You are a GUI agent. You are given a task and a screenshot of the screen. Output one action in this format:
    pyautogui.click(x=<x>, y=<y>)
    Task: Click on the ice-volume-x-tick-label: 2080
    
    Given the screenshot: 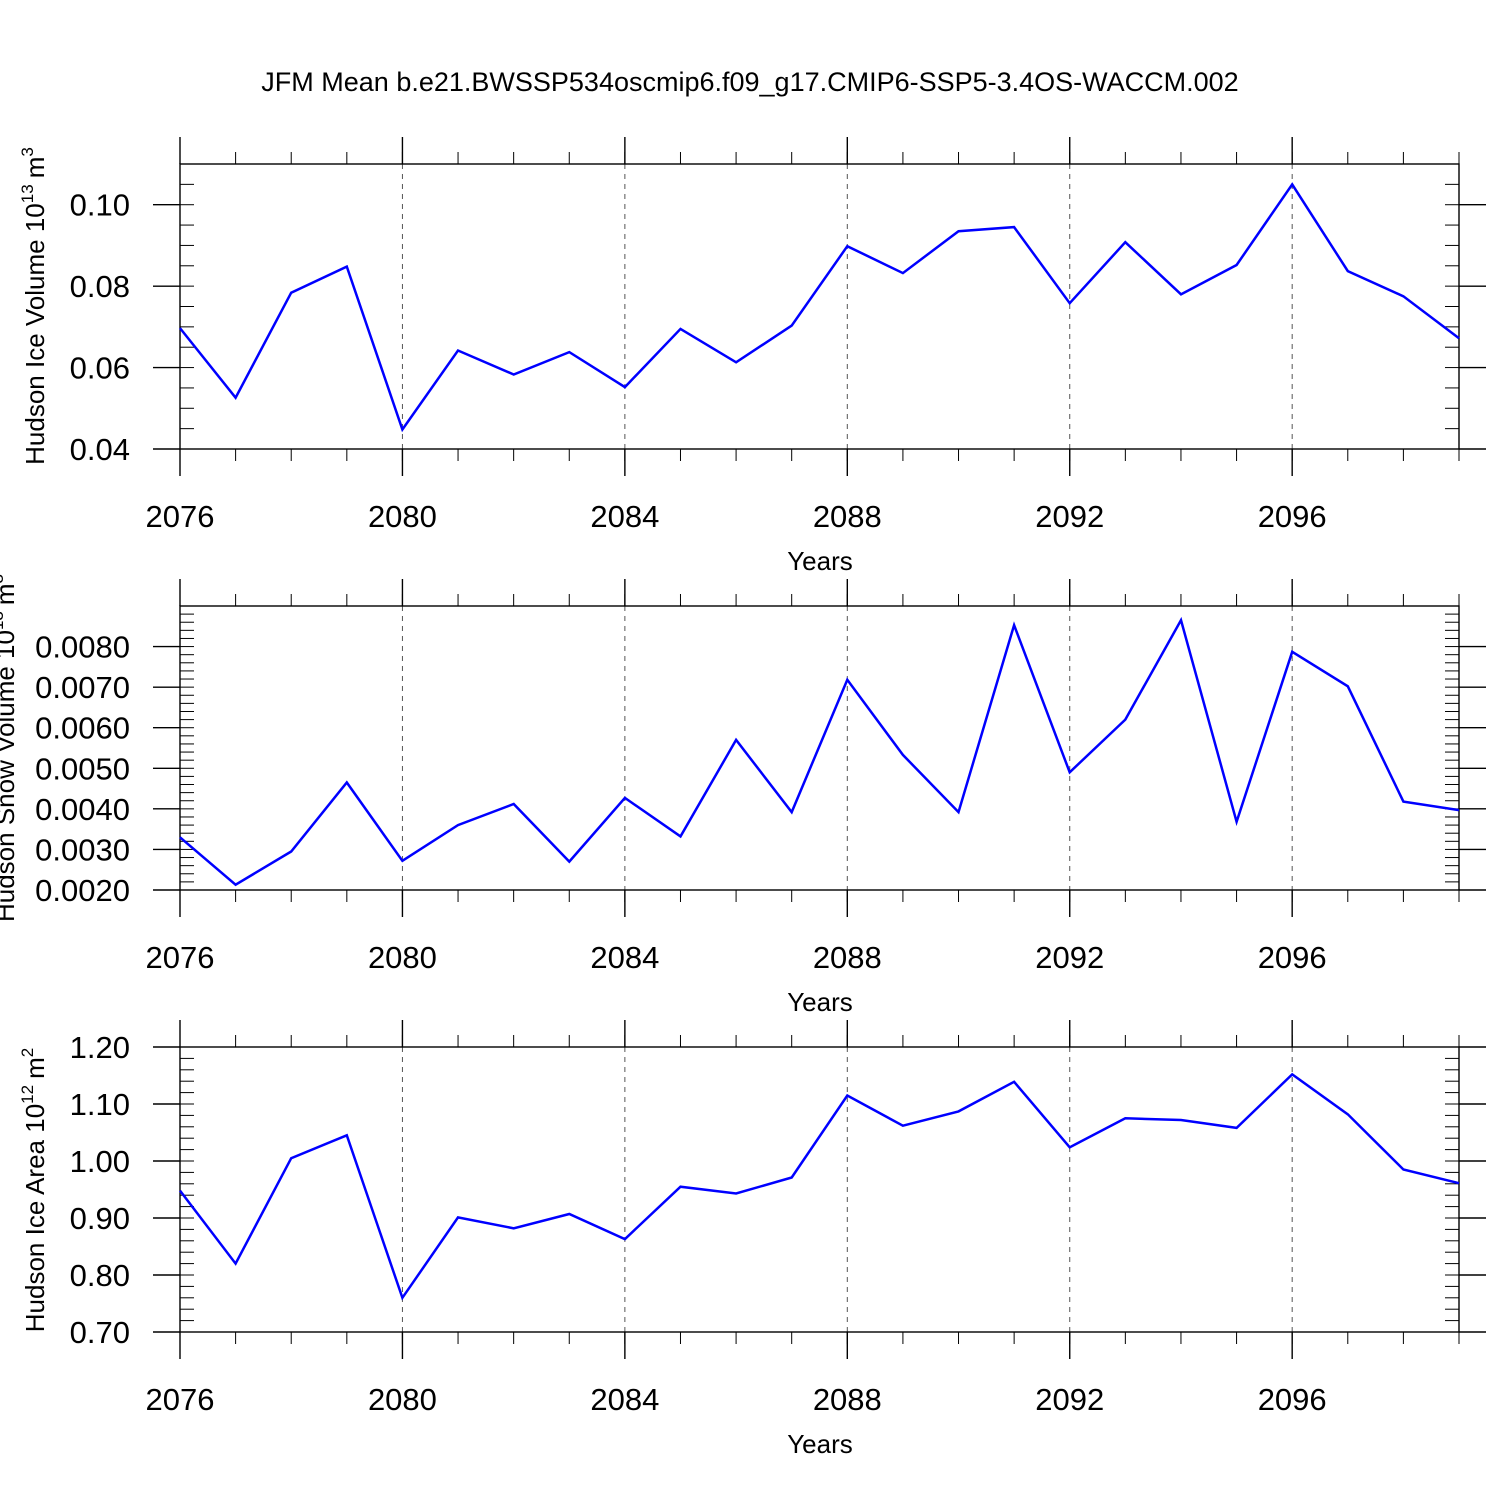 What is the action you would take?
    pyautogui.click(x=402, y=516)
    